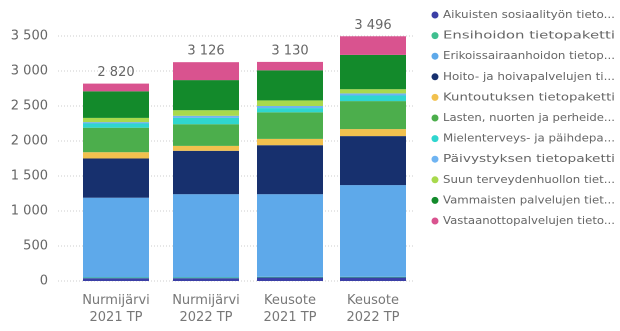 This screenshot has height=331, width=620. What do you see at coordinates (529, 36) in the screenshot?
I see `legend-label: Ensihoidon tietopaketti` at bounding box center [529, 36].